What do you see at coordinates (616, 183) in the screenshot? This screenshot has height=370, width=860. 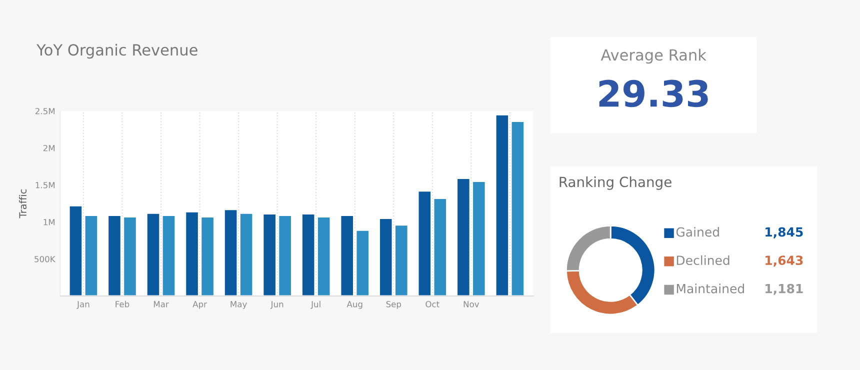 I see `chart-title: Ranking Change` at bounding box center [616, 183].